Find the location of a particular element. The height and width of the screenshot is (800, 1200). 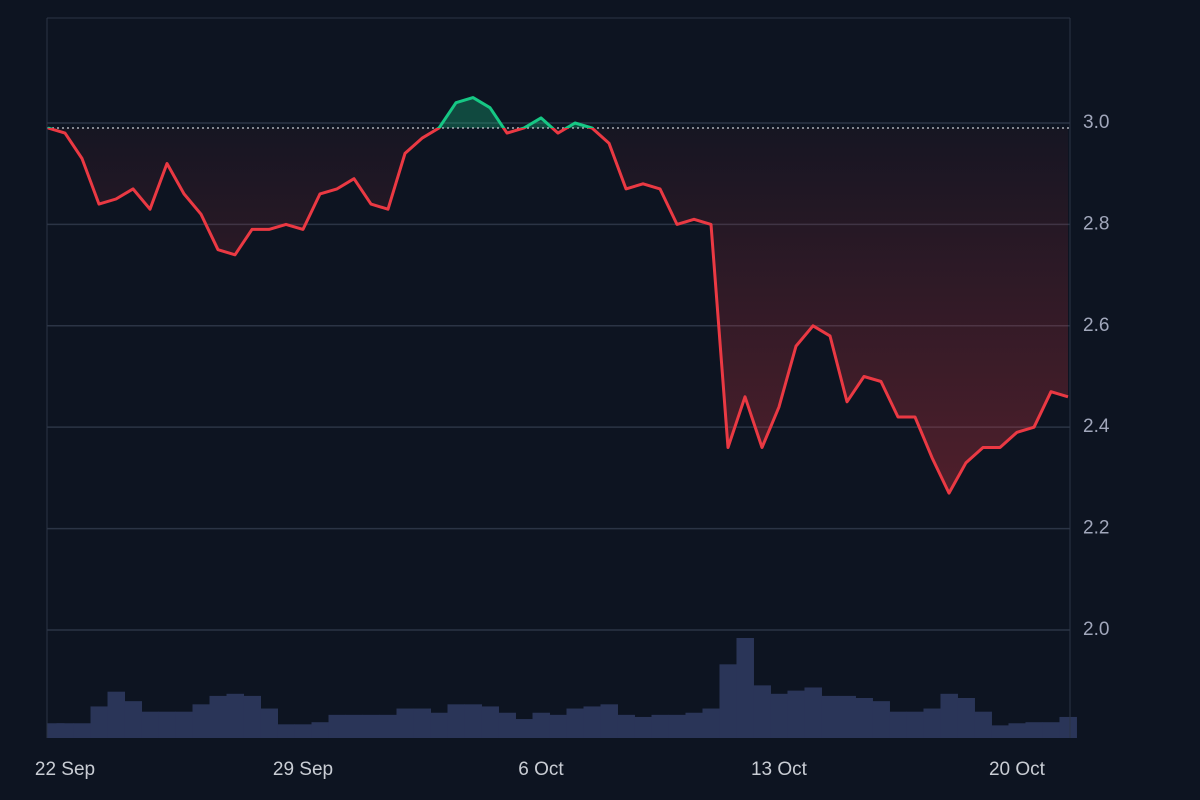

x-tick-label: 22 Sep is located at coordinates (65, 769).